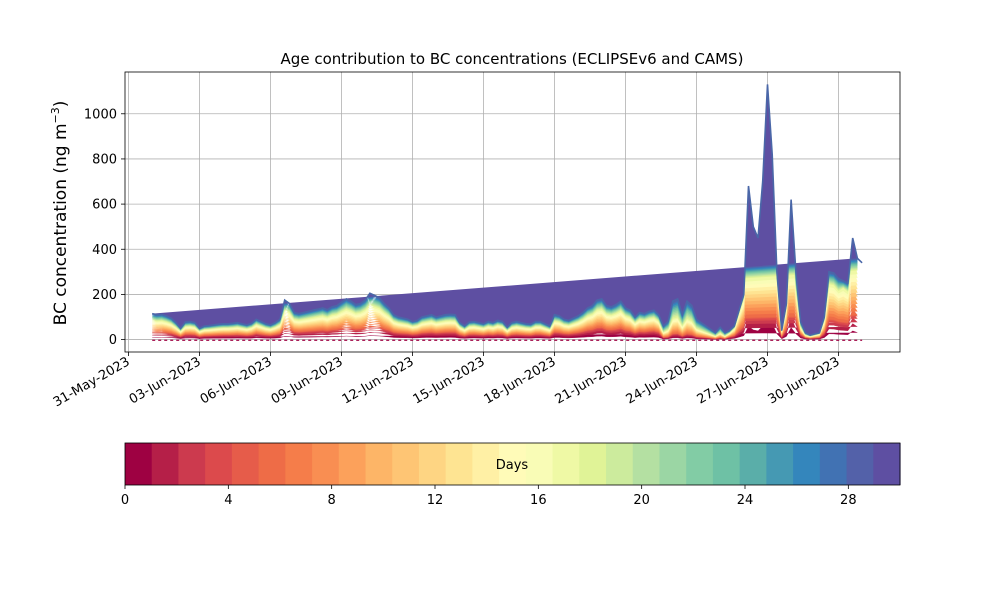 The image size is (1000, 600). What do you see at coordinates (104, 295) in the screenshot?
I see `y-tick-label: 200` at bounding box center [104, 295].